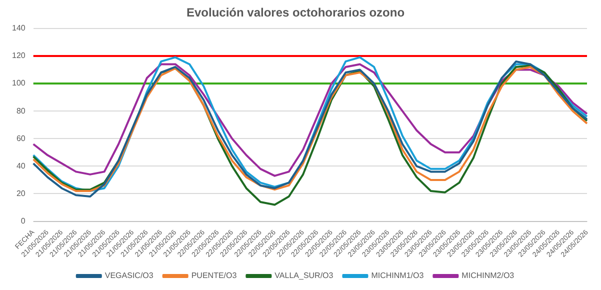 The height and width of the screenshot is (290, 601). What do you see at coordinates (21, 193) in the screenshot?
I see `y-tick-label: 20` at bounding box center [21, 193].